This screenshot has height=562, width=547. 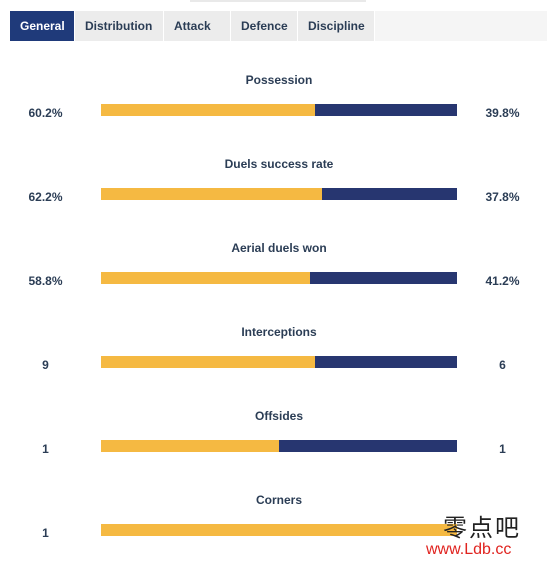 I want to click on home-value: 62.2%, so click(x=45, y=197).